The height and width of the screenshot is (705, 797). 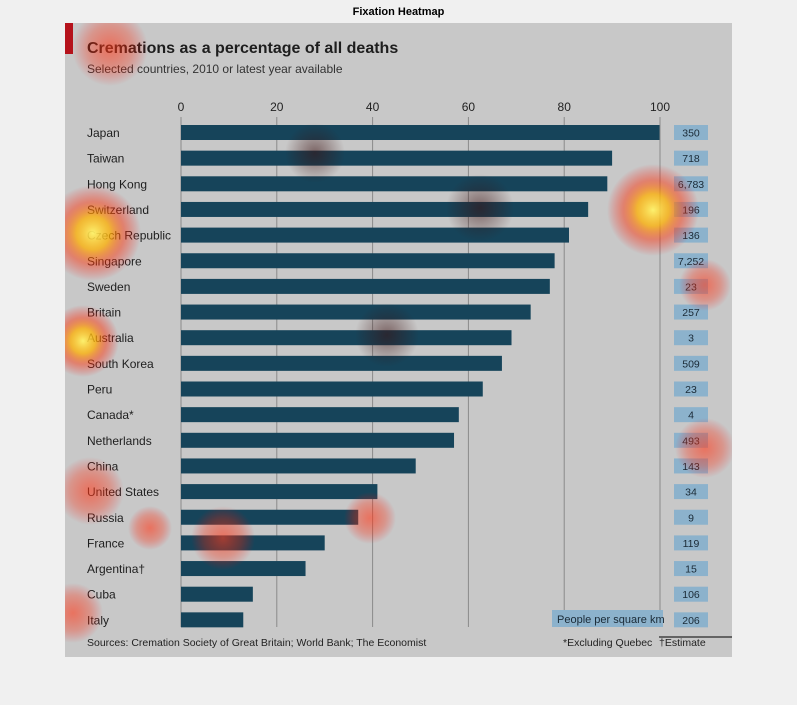 What do you see at coordinates (98, 620) in the screenshot?
I see `category-label: Italy` at bounding box center [98, 620].